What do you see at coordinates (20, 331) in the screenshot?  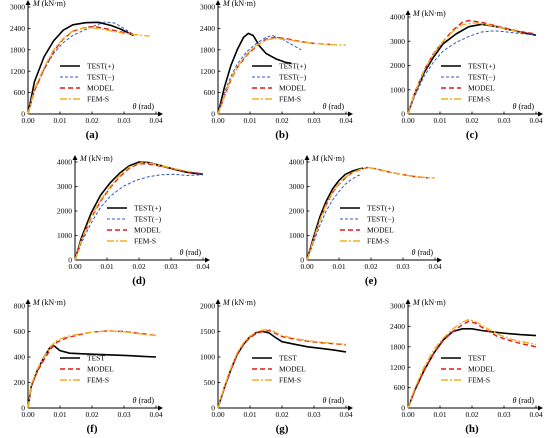 I see `y-tick-label: 600` at bounding box center [20, 331].